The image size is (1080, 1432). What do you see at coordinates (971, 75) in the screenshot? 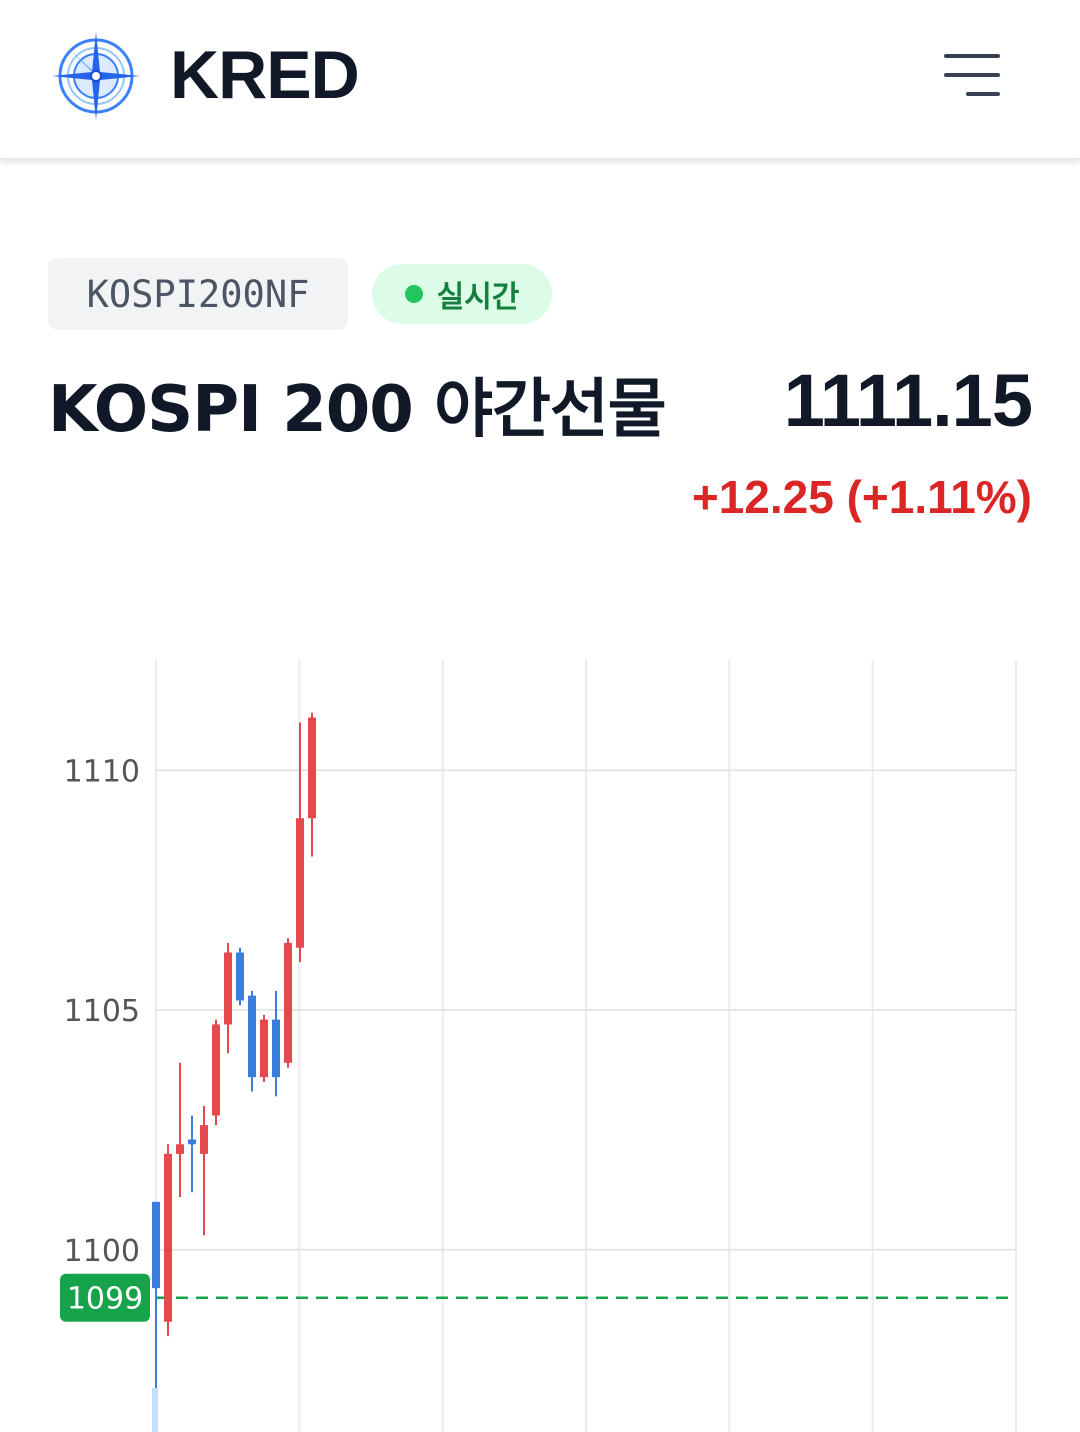
I see `hamburger-menu-icon` at bounding box center [971, 75].